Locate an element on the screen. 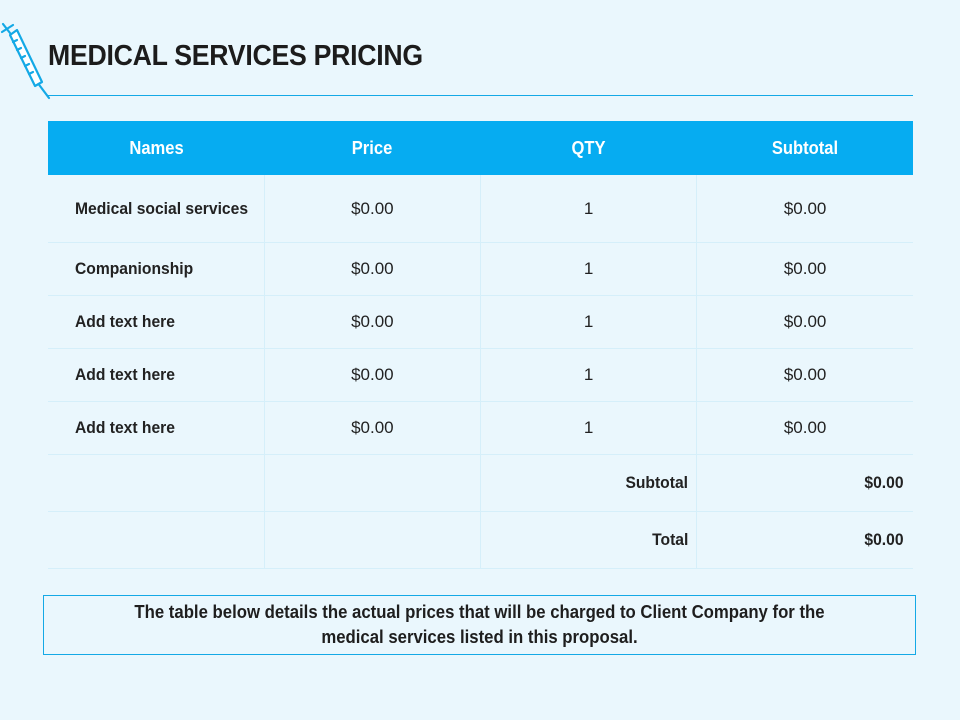 This screenshot has width=960, height=720. page-title: MEDICAL SERVICES PRICING is located at coordinates (235, 56).